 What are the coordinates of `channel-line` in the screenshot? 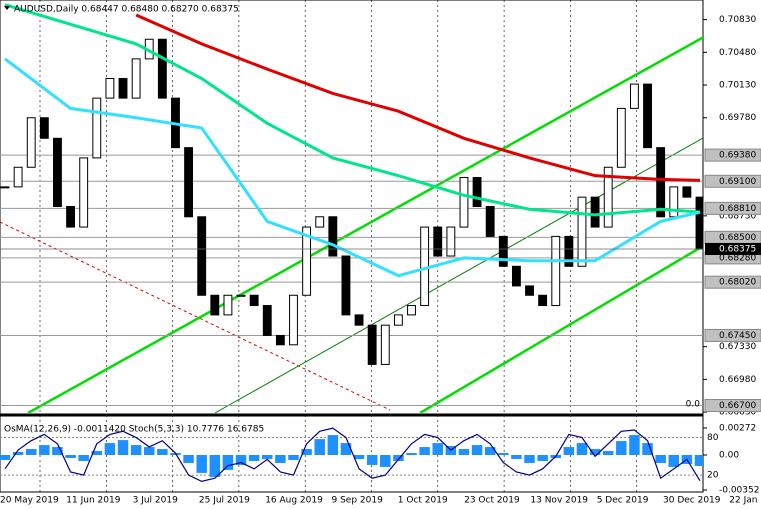 It's located at (561, 328).